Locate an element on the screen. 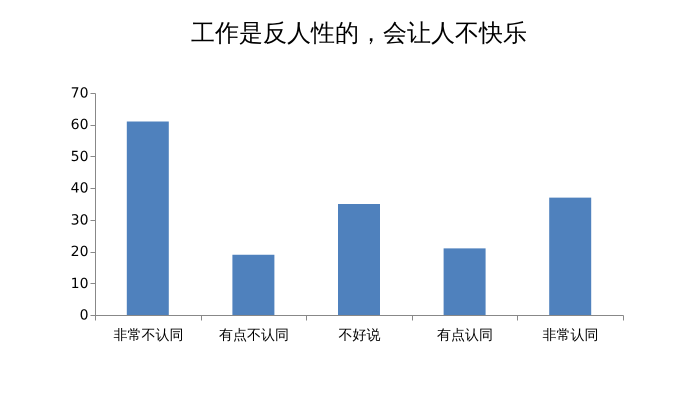 The width and height of the screenshot is (695, 396). y-tick-label: 50 is located at coordinates (79, 156).